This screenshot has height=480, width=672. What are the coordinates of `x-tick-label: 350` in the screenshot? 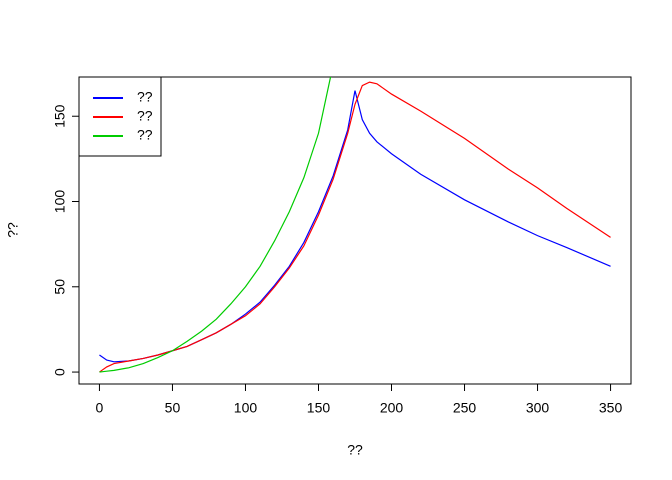 It's located at (611, 408).